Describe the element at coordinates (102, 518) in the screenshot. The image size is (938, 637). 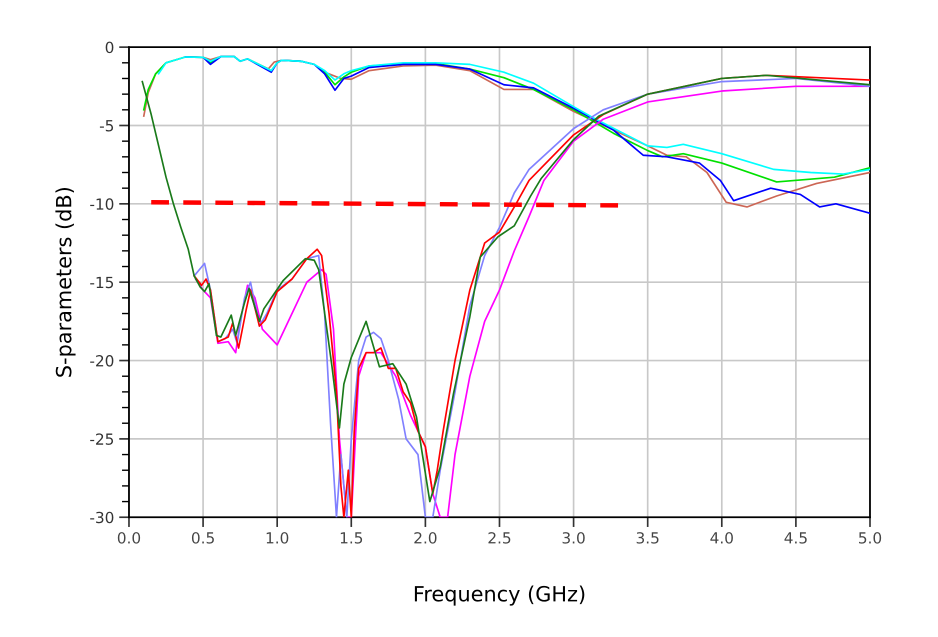
I see `y-tick-label: -30` at that location.